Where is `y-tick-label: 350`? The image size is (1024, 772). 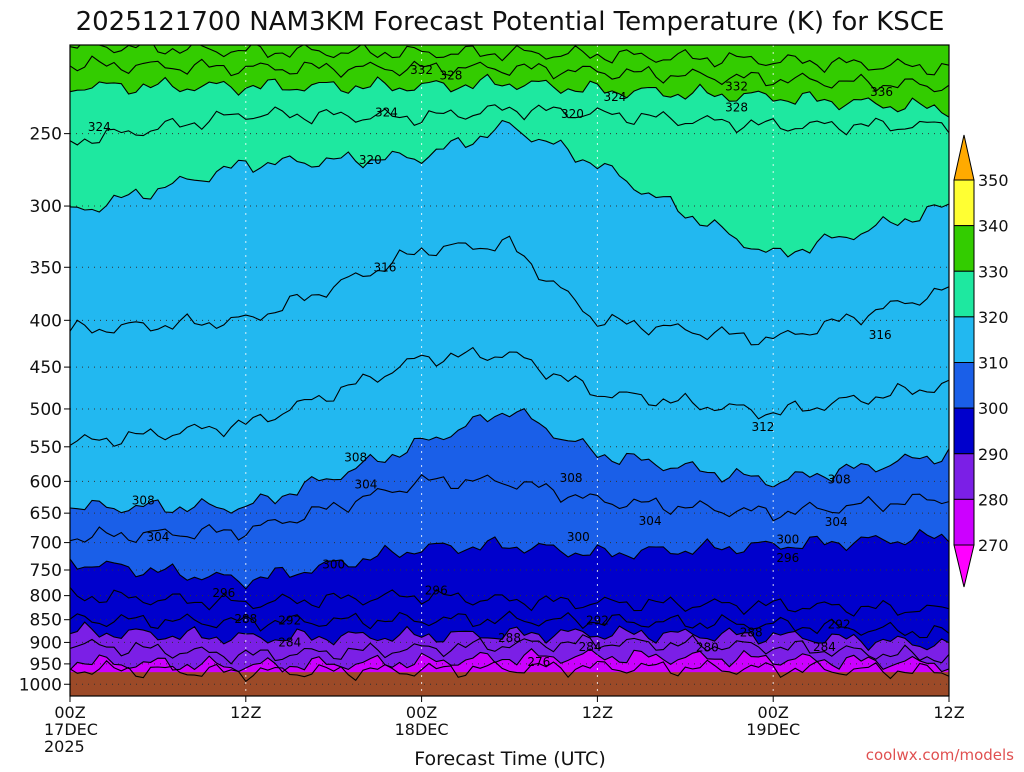 y-tick-label: 350 is located at coordinates (46, 268).